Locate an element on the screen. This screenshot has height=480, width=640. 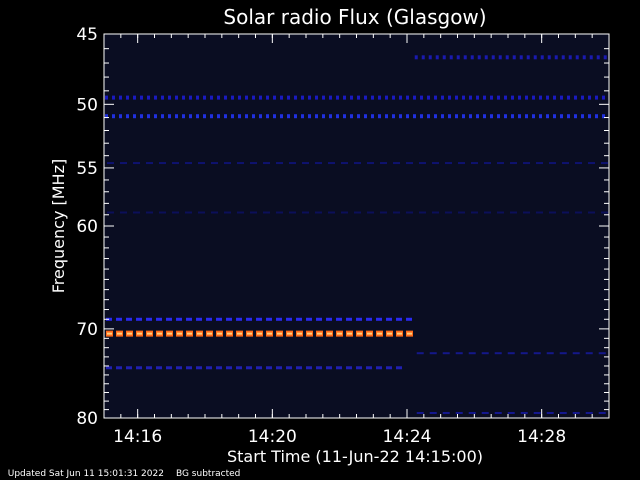
y-tick-label: 55 is located at coordinates (87, 169).